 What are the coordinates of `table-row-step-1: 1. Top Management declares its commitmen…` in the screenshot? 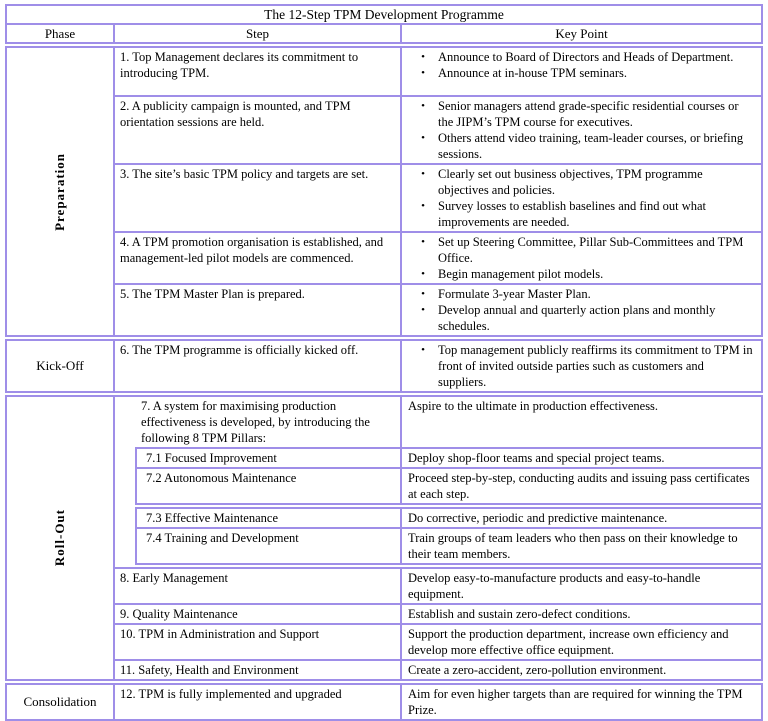 It's located at (438, 71).